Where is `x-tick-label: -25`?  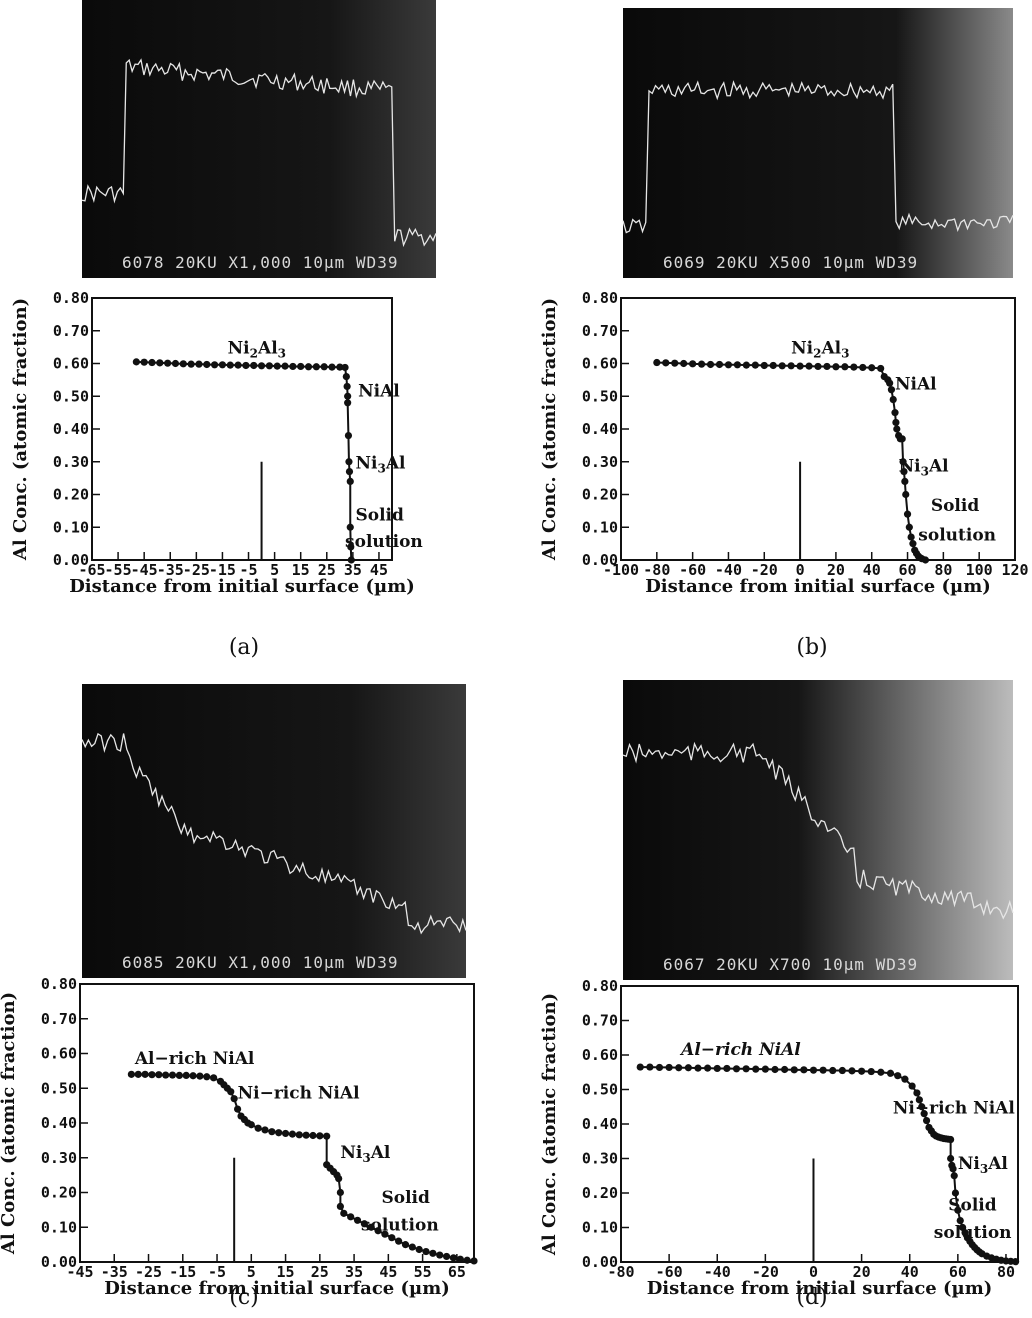
x-tick-label: -25 is located at coordinates (196, 570).